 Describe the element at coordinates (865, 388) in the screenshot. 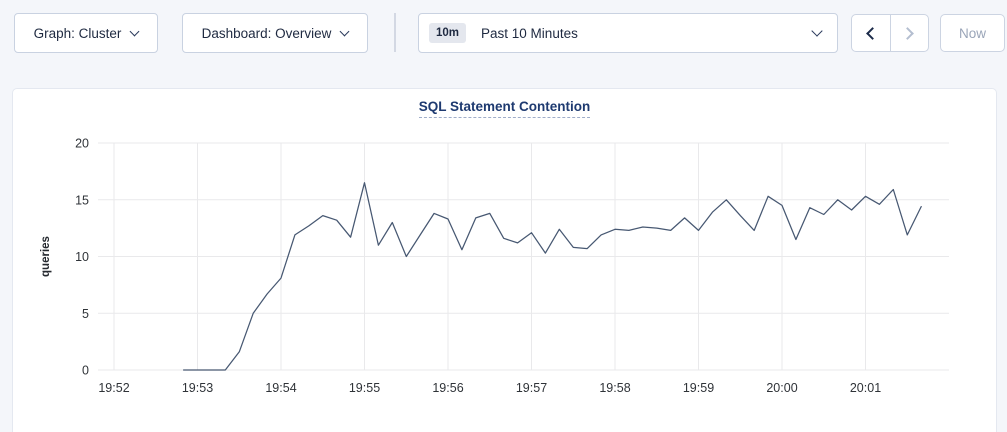

I see `x-tick-label: 20:01` at that location.